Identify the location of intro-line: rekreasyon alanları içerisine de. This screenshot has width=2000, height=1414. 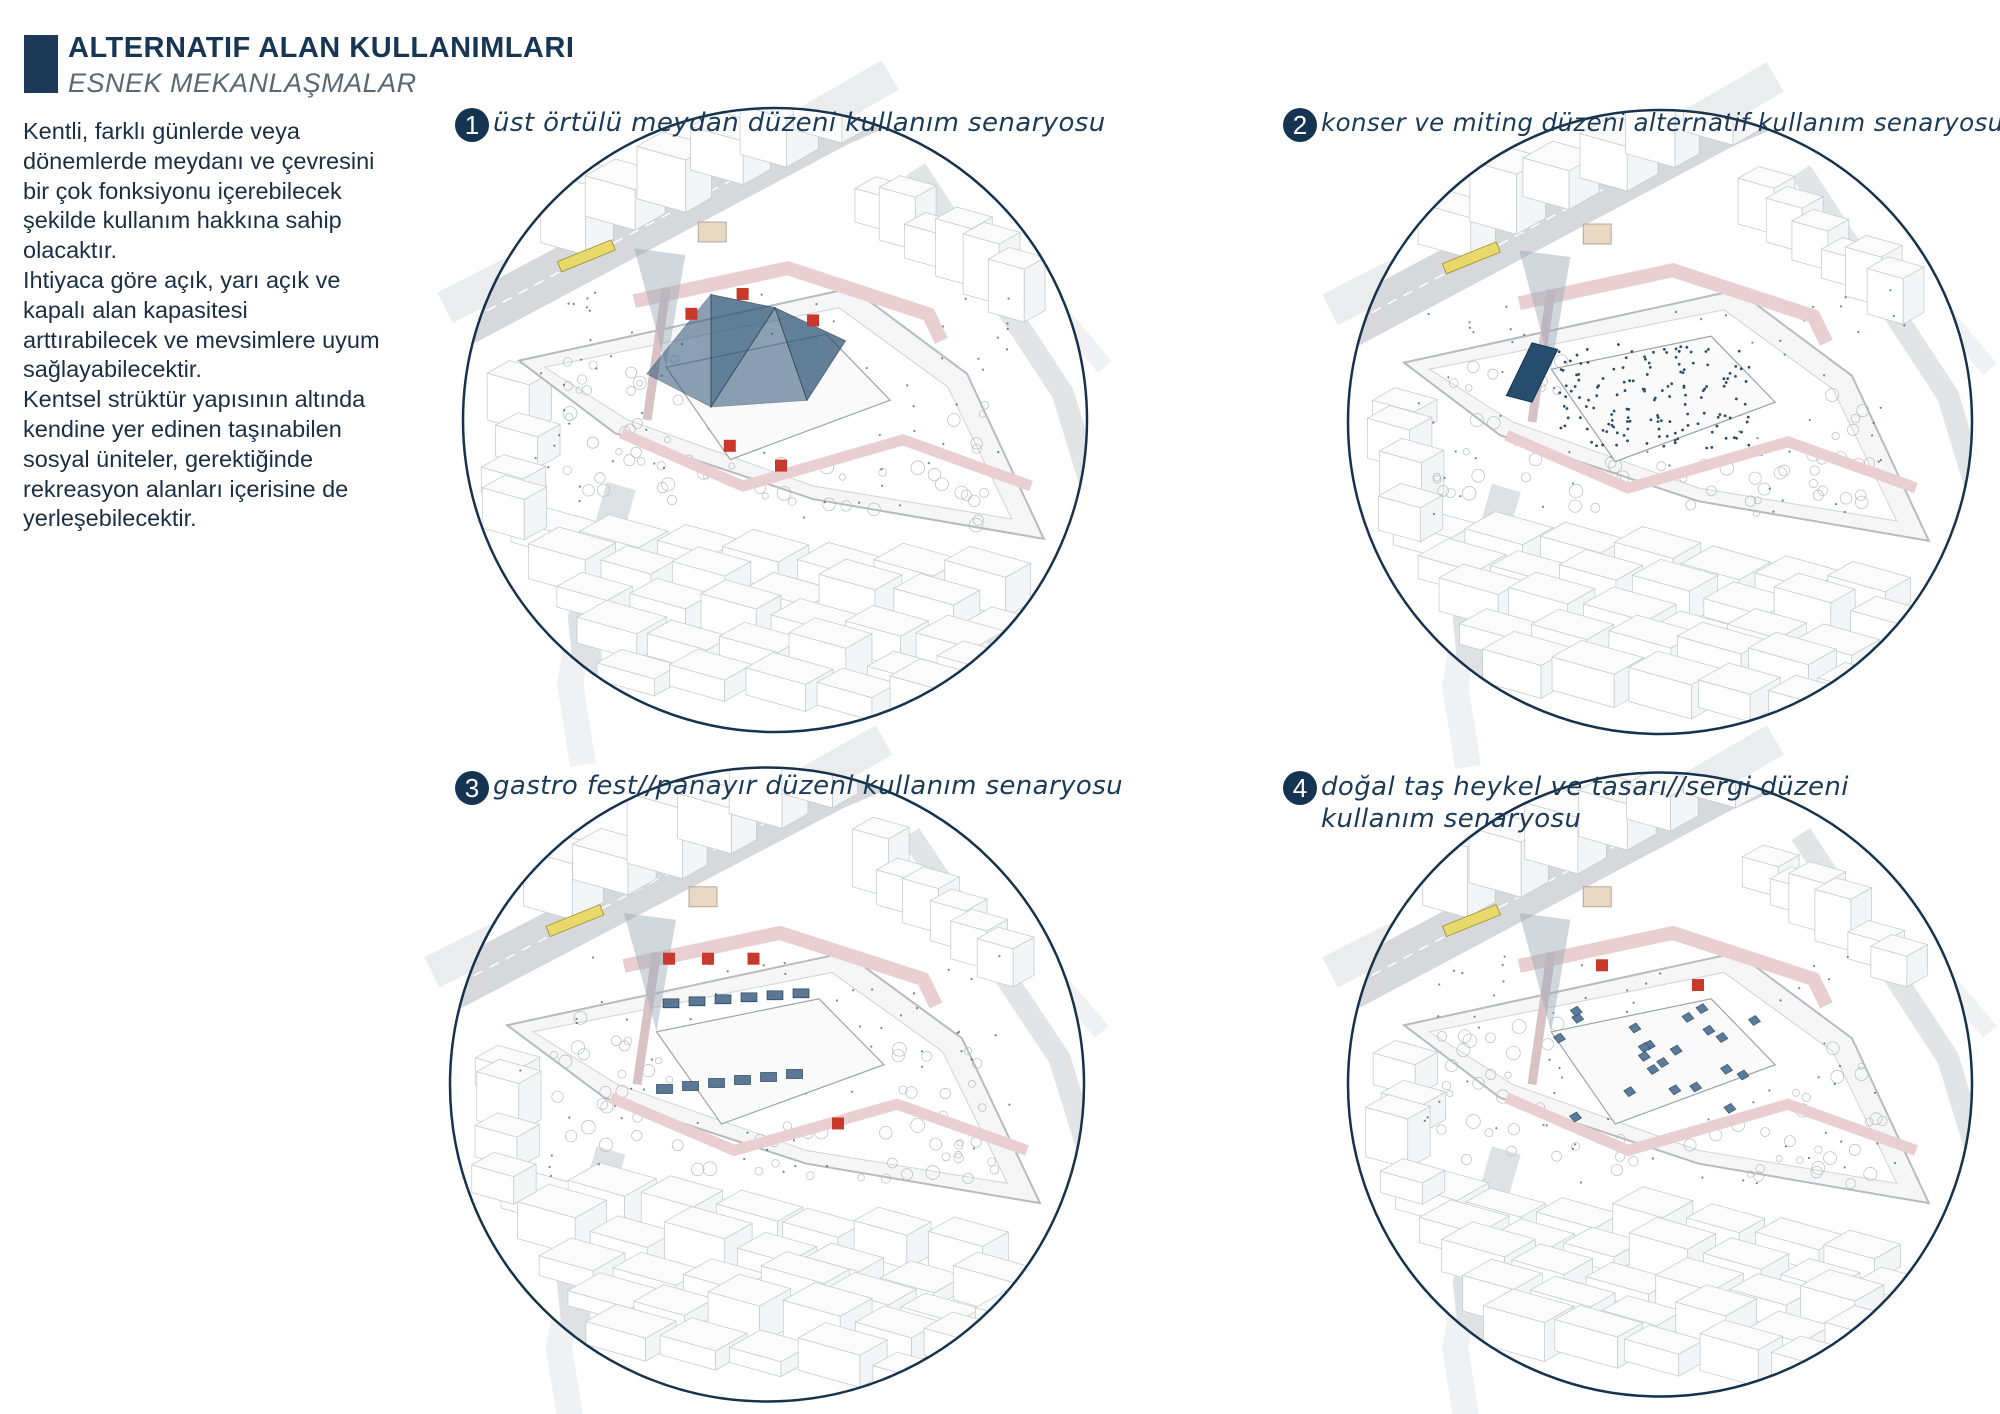
(186, 488).